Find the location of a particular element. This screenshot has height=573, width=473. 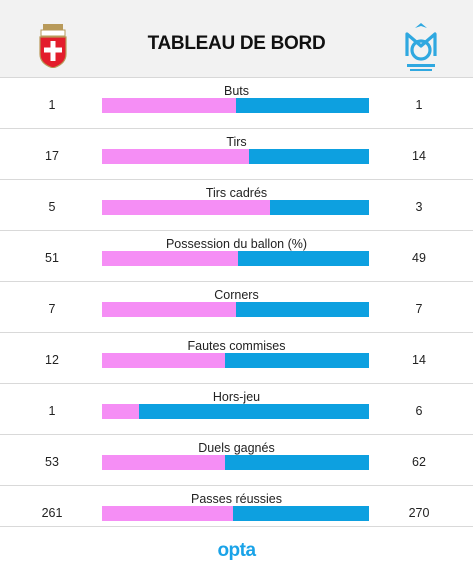

stat-row: Tirs 17 14 is located at coordinates (236, 154).